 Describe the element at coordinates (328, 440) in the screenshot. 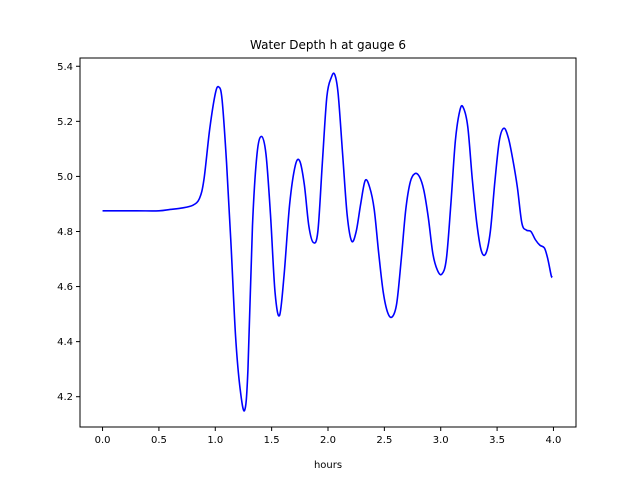

I see `x-tick-label: 2.0` at that location.